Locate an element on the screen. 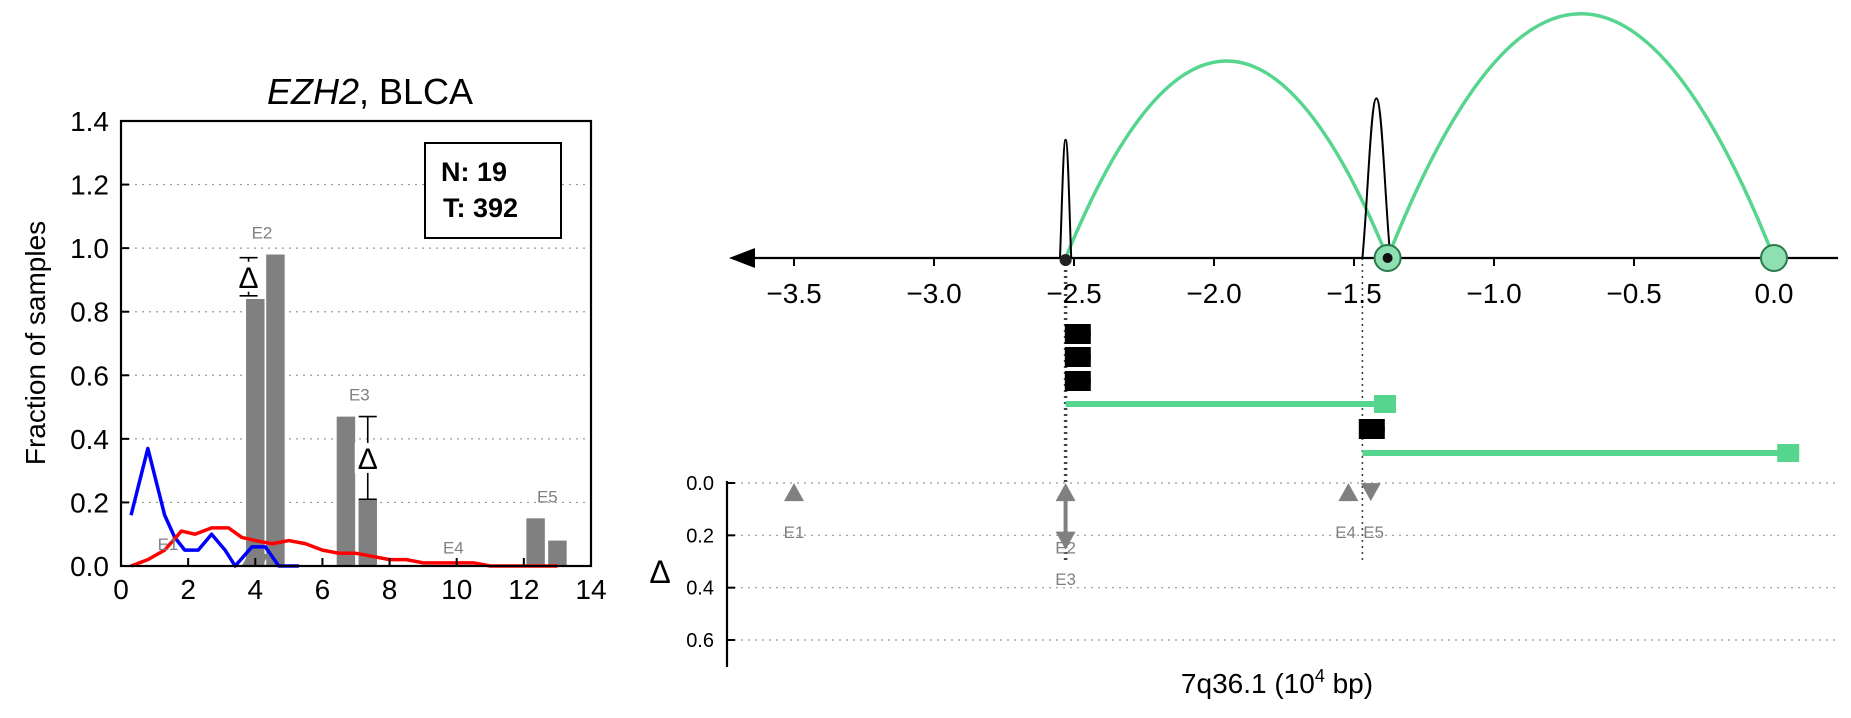 Image resolution: width=1851 pixels, height=718 pixels. title-gene: EZH2 is located at coordinates (313, 91).